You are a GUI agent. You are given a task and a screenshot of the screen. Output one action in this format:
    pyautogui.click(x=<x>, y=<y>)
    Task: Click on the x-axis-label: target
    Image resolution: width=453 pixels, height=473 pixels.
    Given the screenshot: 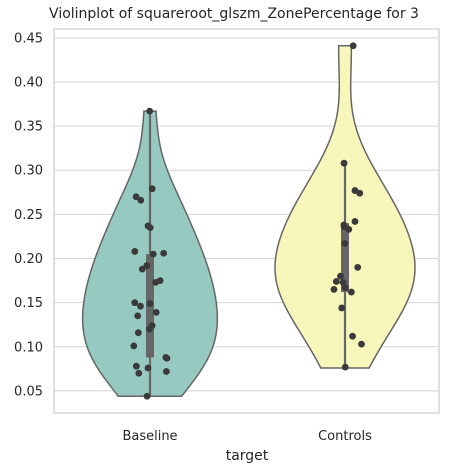 What is the action you would take?
    pyautogui.click(x=247, y=456)
    